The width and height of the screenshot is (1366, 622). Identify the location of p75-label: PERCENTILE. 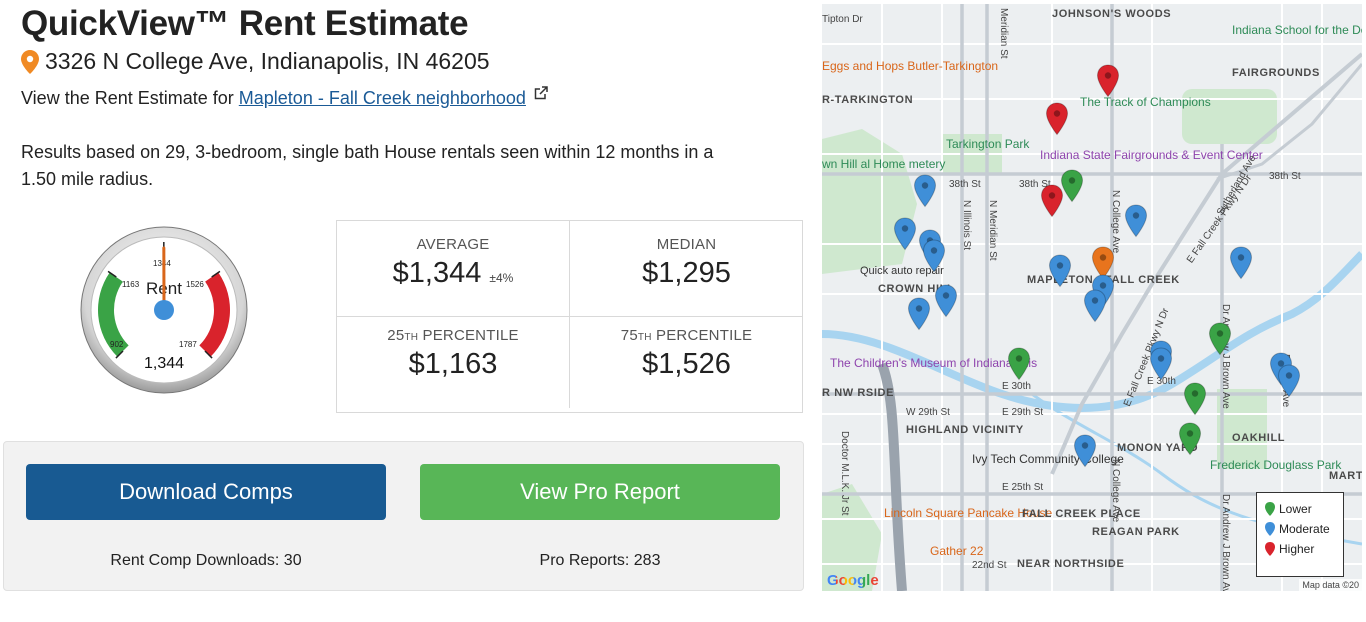
(704, 335).